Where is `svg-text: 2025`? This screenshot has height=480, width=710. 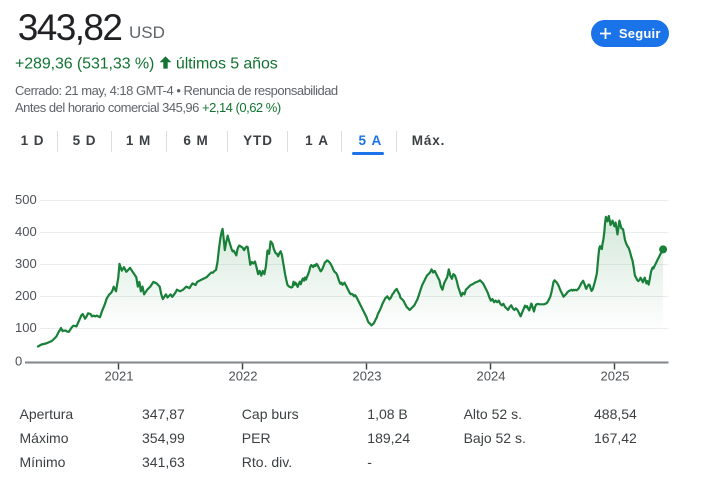
svg-text: 2025 is located at coordinates (615, 376).